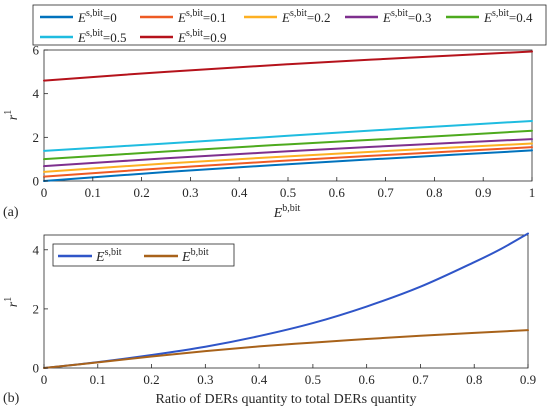 The height and width of the screenshot is (414, 550). What do you see at coordinates (508, 16) in the screenshot?
I see `legend-a-label: Es,bit=0.4` at bounding box center [508, 16].